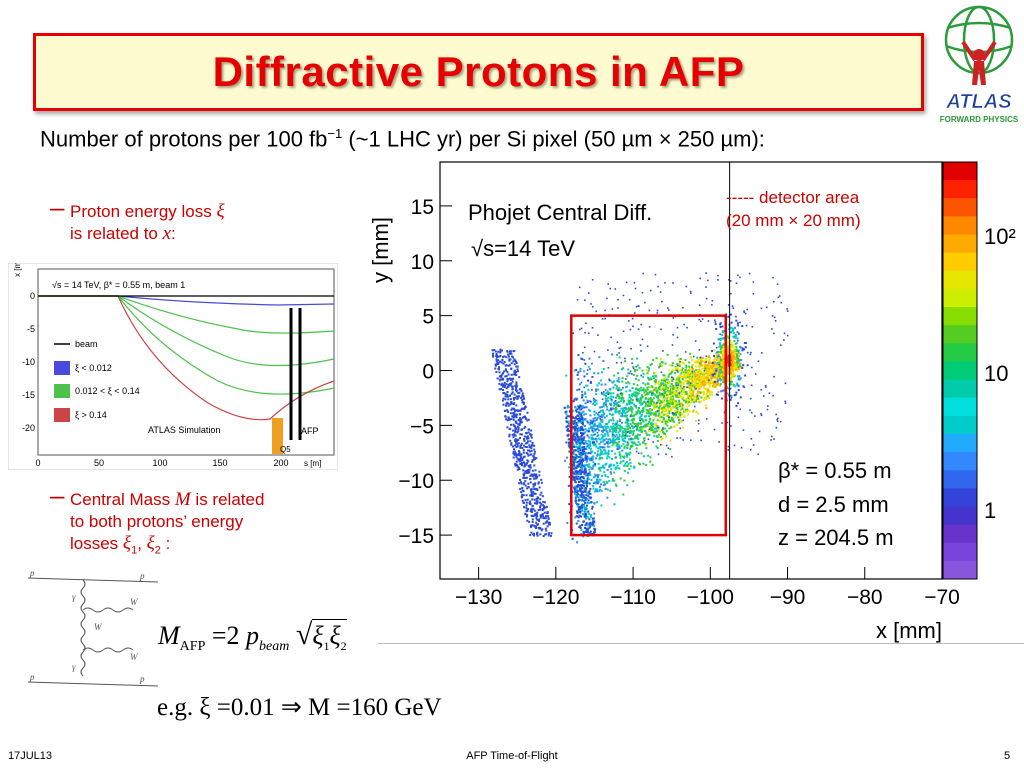 This screenshot has width=1024, height=768. Describe the element at coordinates (960, 316) in the screenshot. I see `colorbar-cell` at that location.